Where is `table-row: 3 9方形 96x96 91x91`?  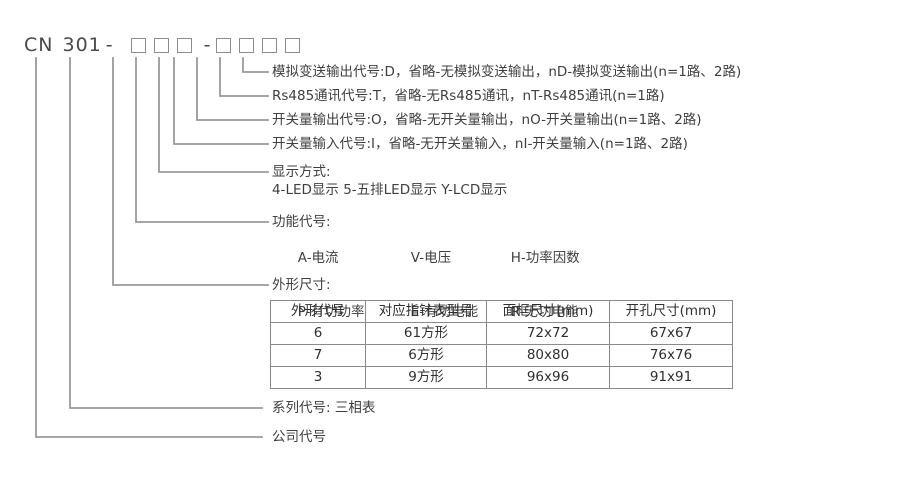
table-row: 3 9方形 96x96 91x91 is located at coordinates (501, 377).